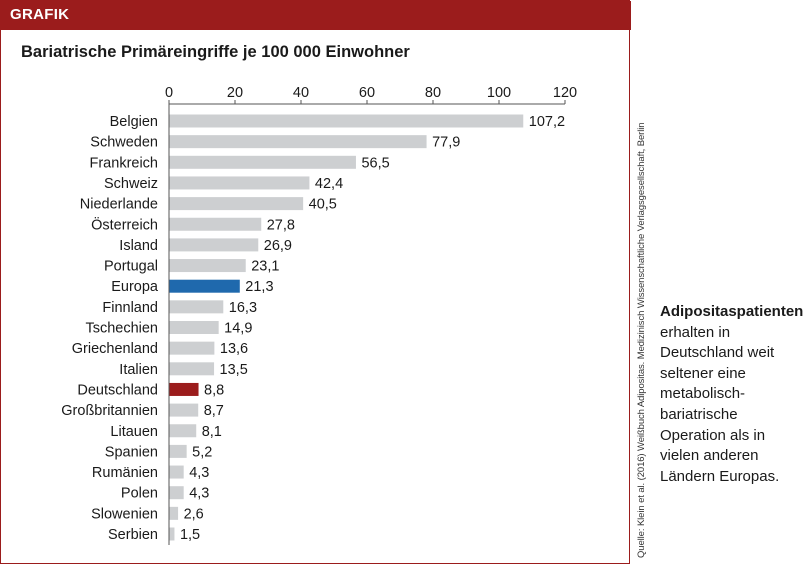 This screenshot has width=803, height=566. What do you see at coordinates (134, 432) in the screenshot?
I see `category-label: Litauen` at bounding box center [134, 432].